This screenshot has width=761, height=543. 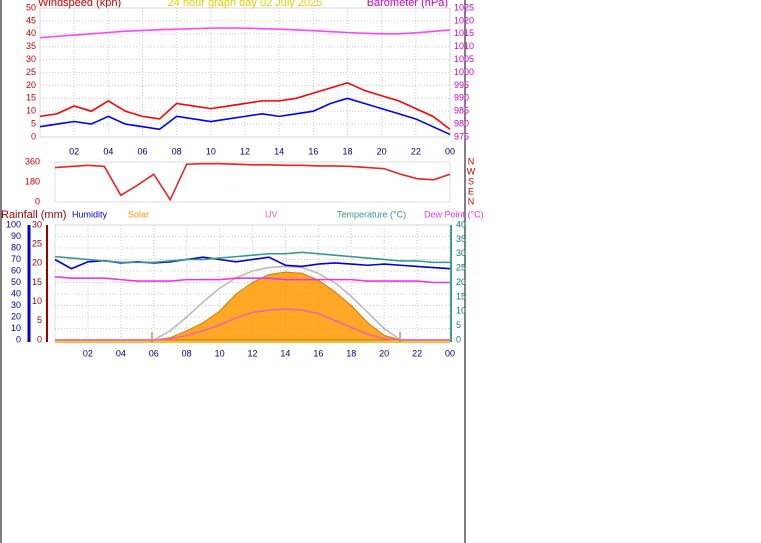 What do you see at coordinates (90, 214) in the screenshot?
I see `legend-entry: Humidity` at bounding box center [90, 214].